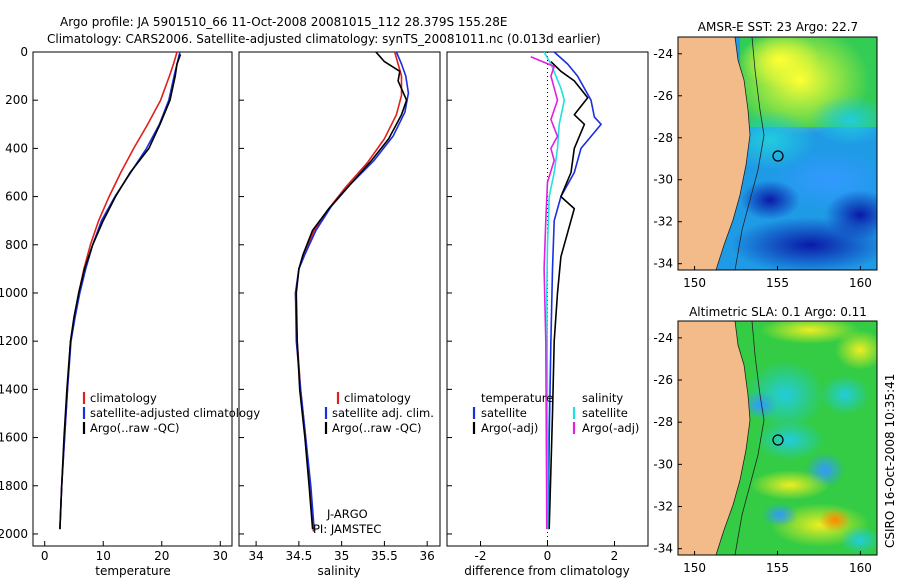 The width and height of the screenshot is (900, 580). What do you see at coordinates (24, 52) in the screenshot?
I see `depth-tick-label: 0` at bounding box center [24, 52].